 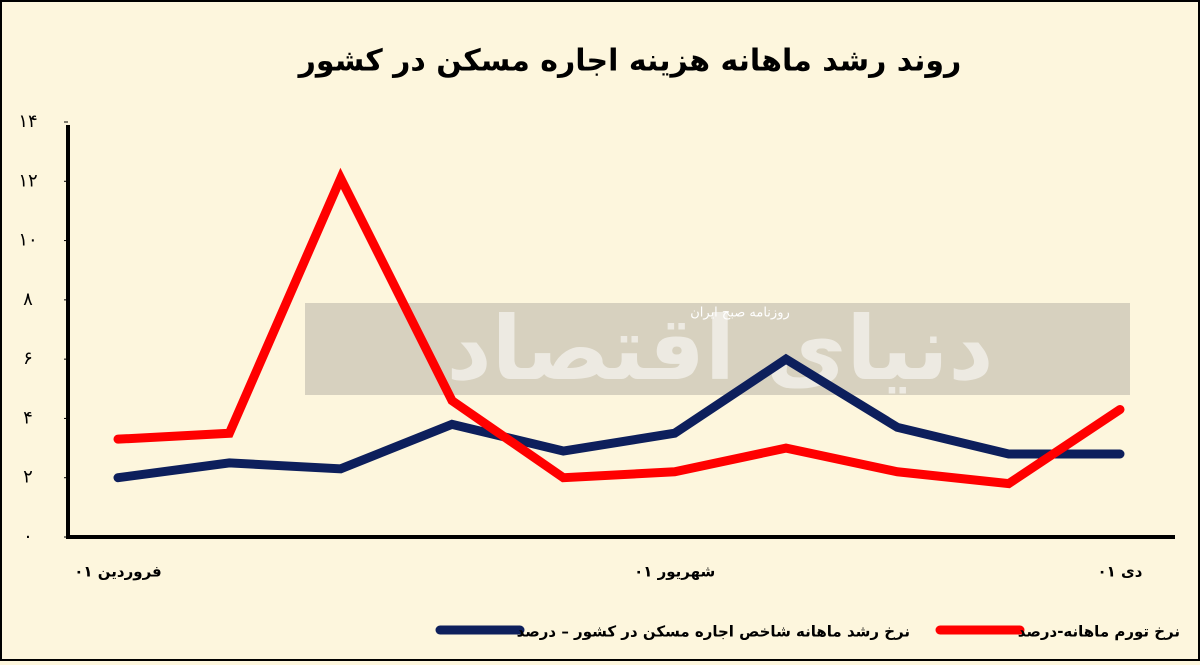 I want to click on x-tick-label: دی ۰۱, so click(x=1120, y=572).